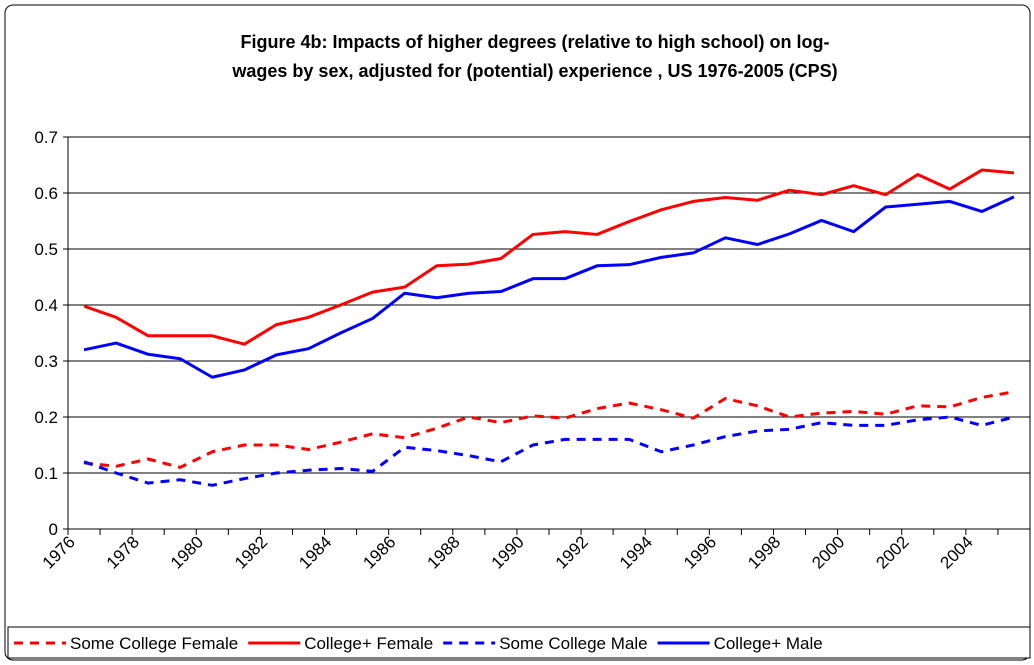  I want to click on y-tick-label: 0.6, so click(46, 193).